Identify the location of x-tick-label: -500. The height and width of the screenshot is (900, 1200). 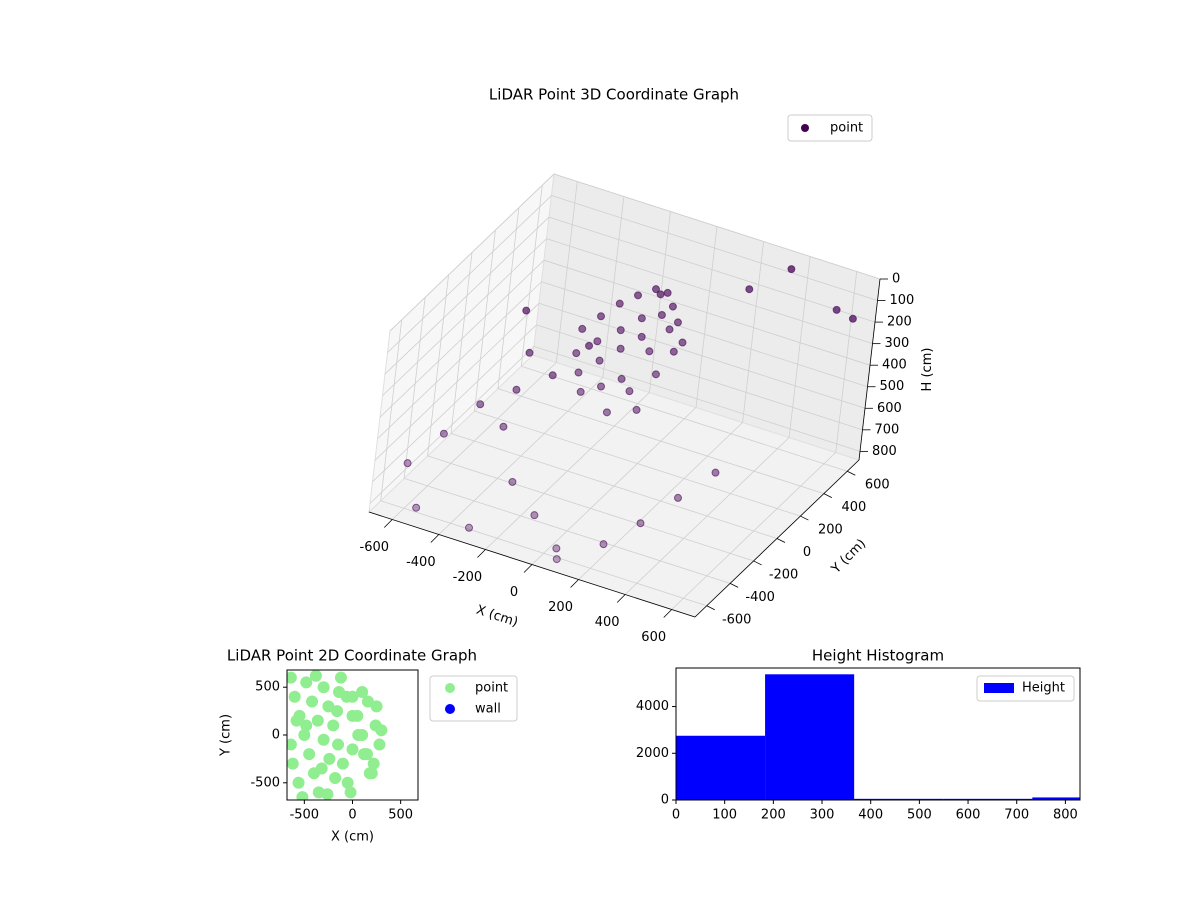
(305, 815).